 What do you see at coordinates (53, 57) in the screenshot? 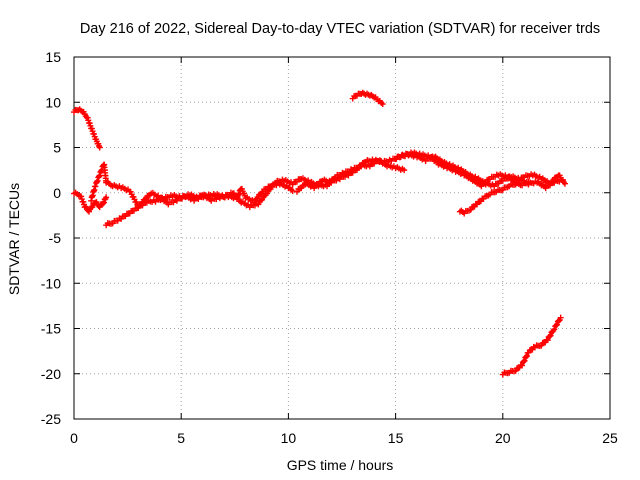
I see `y-tick-label: 15` at bounding box center [53, 57].